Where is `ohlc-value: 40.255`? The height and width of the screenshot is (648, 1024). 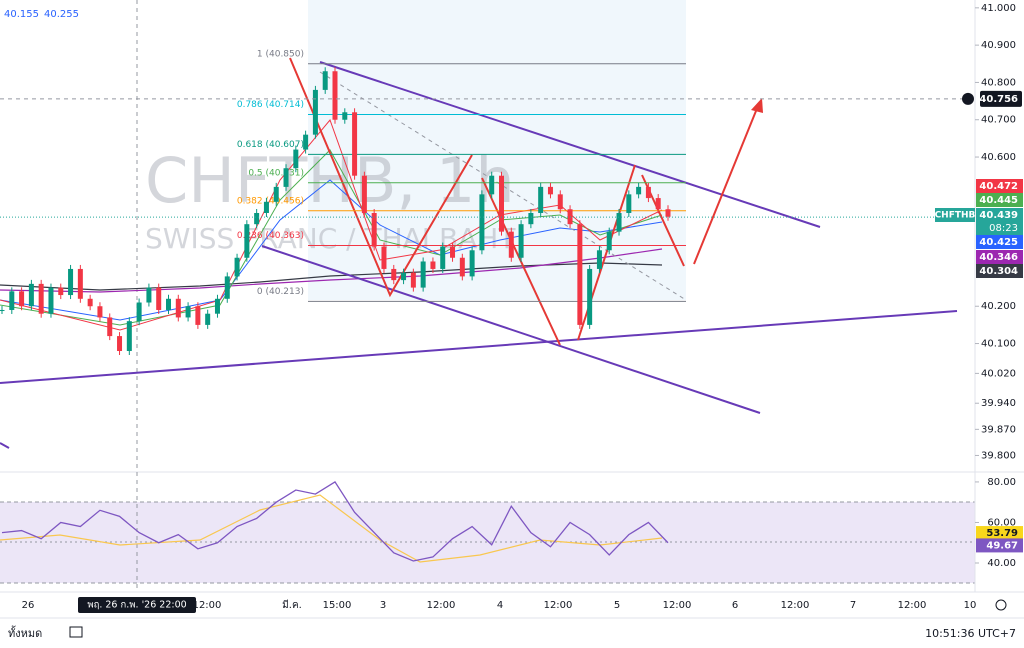 ohlc-value: 40.255 is located at coordinates (61, 14).